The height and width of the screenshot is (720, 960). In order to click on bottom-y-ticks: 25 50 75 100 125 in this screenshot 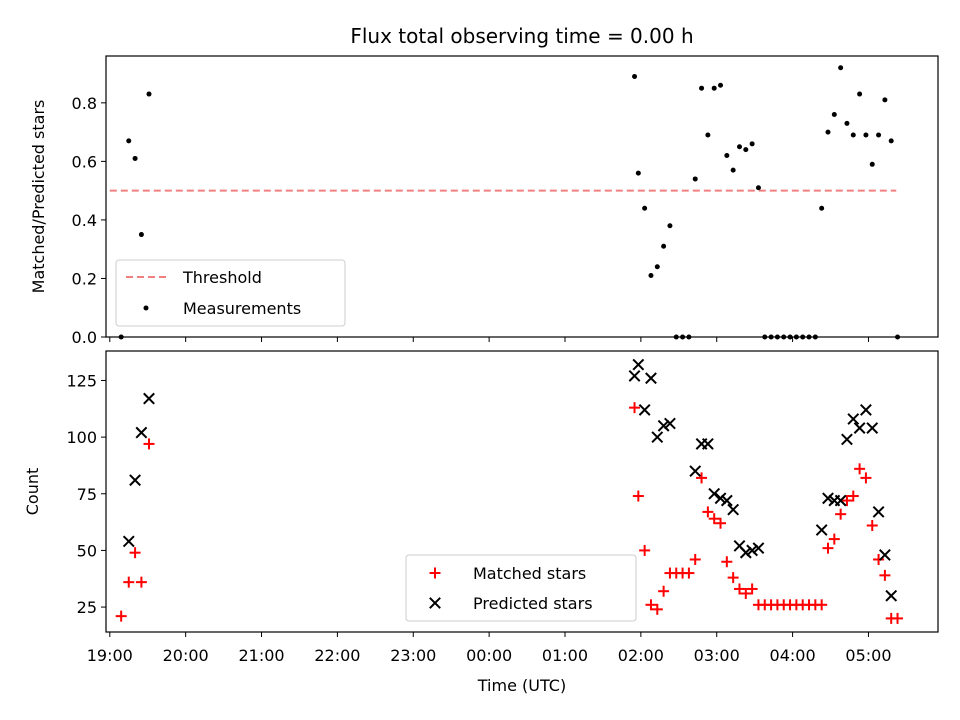, I will do `click(86, 494)`.